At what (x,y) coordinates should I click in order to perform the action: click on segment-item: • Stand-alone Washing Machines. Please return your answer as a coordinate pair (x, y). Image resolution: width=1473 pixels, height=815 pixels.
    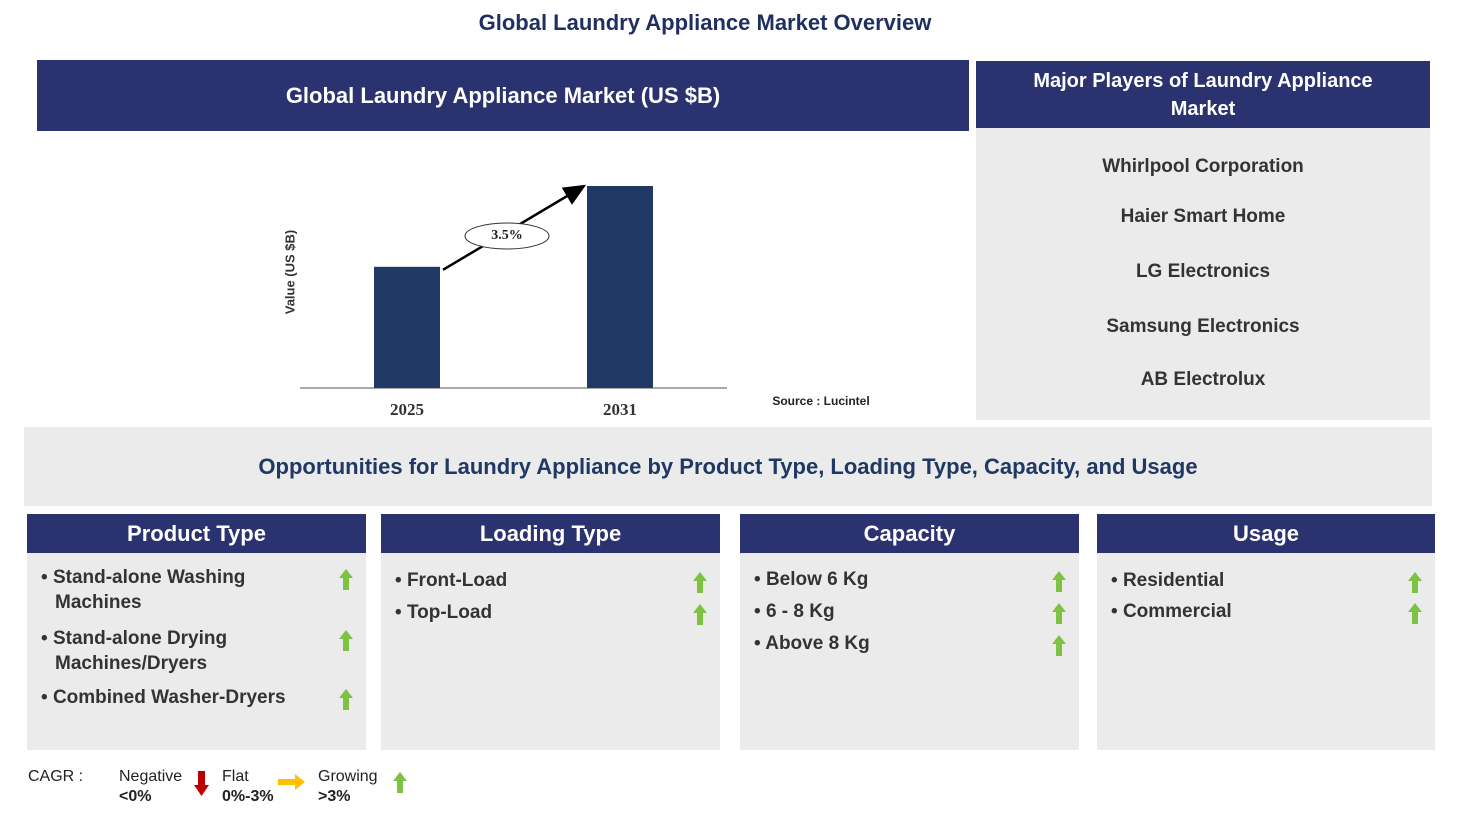
    Looking at the image, I should click on (143, 590).